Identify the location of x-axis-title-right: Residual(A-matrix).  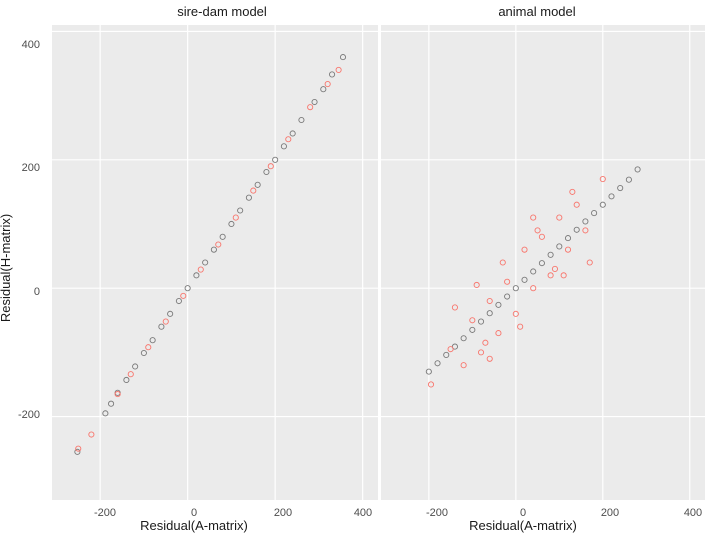
(523, 525).